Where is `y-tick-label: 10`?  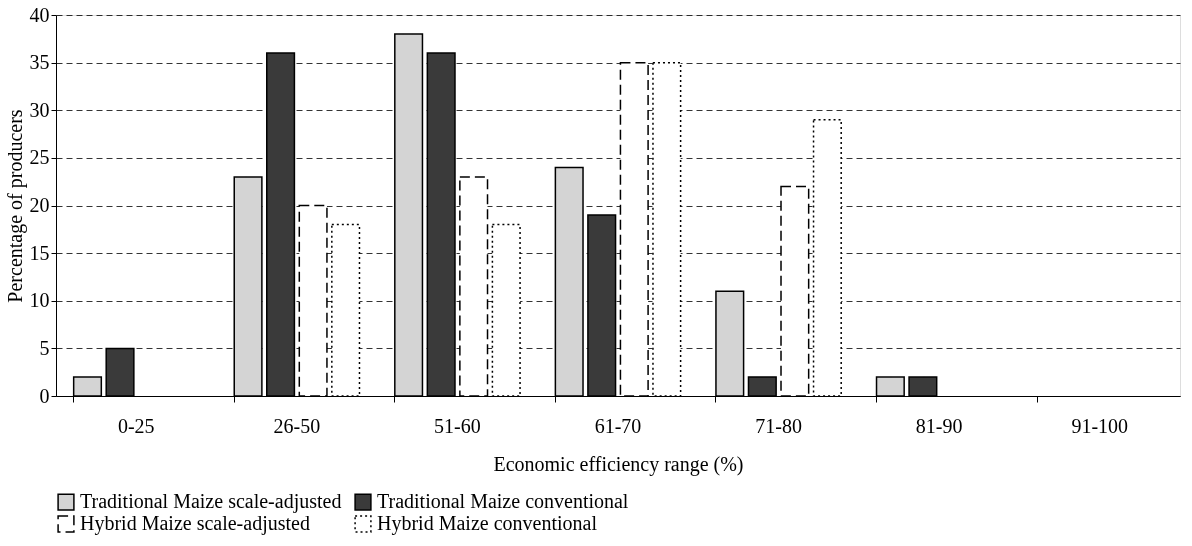
y-tick-label: 10 is located at coordinates (39, 300).